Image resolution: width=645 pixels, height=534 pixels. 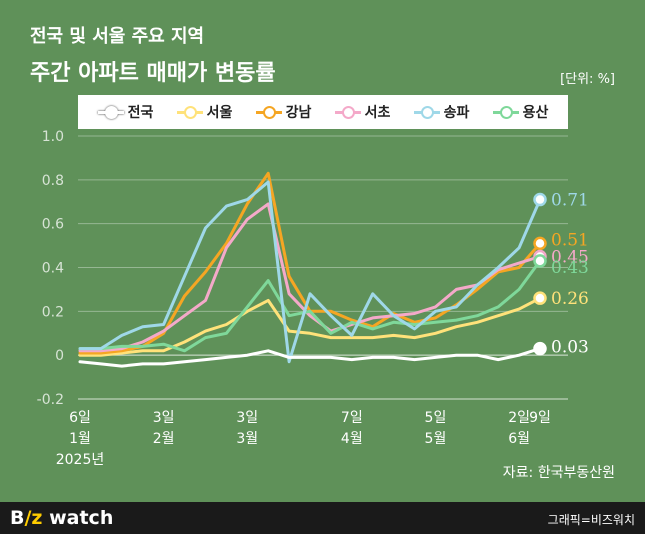 What do you see at coordinates (540, 199) in the screenshot?
I see `end-marker-송파` at bounding box center [540, 199].